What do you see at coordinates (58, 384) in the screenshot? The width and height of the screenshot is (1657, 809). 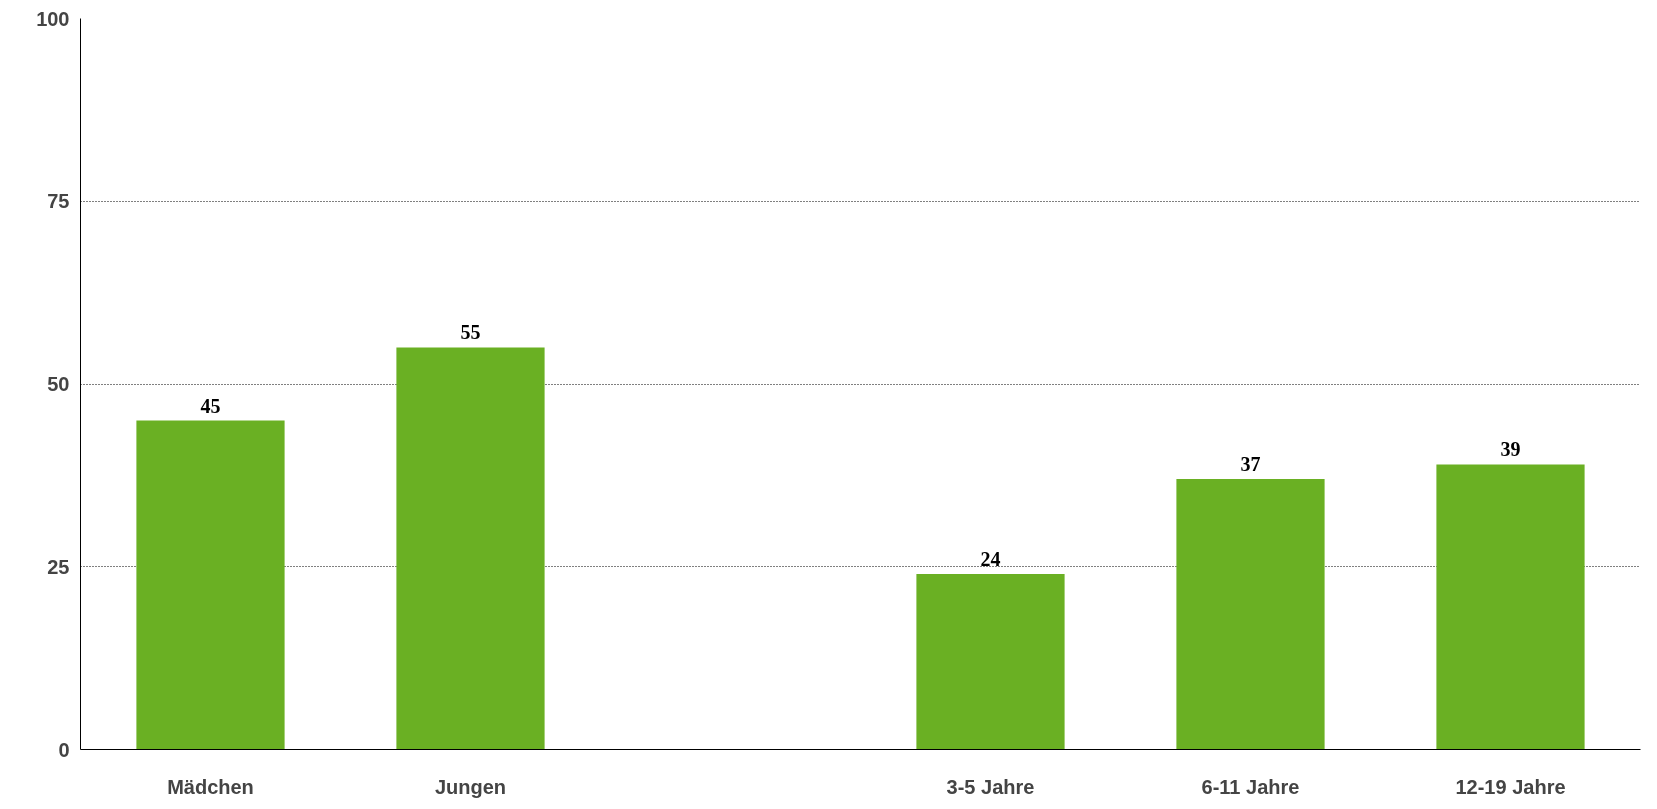 I see `y-tick-label: 50` at bounding box center [58, 384].